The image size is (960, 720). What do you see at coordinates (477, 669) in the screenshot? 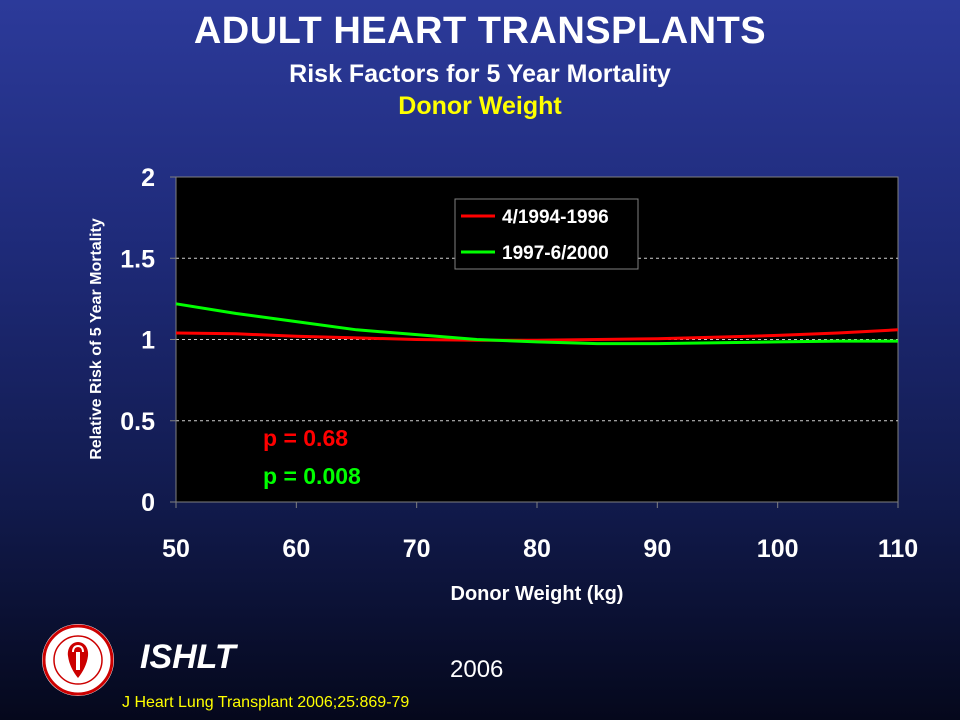
I see `report-year: 2006` at bounding box center [477, 669].